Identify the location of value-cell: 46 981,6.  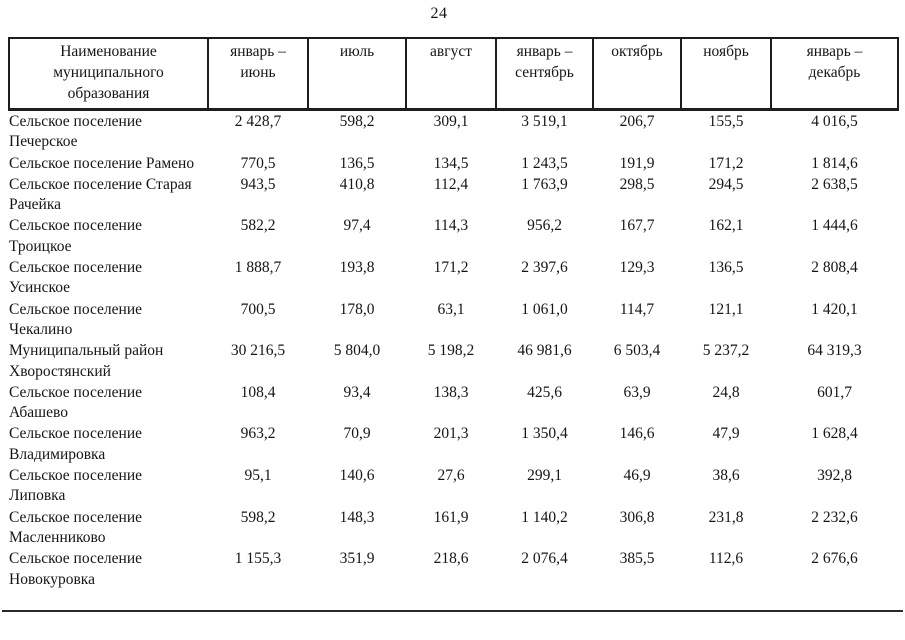
(544, 351).